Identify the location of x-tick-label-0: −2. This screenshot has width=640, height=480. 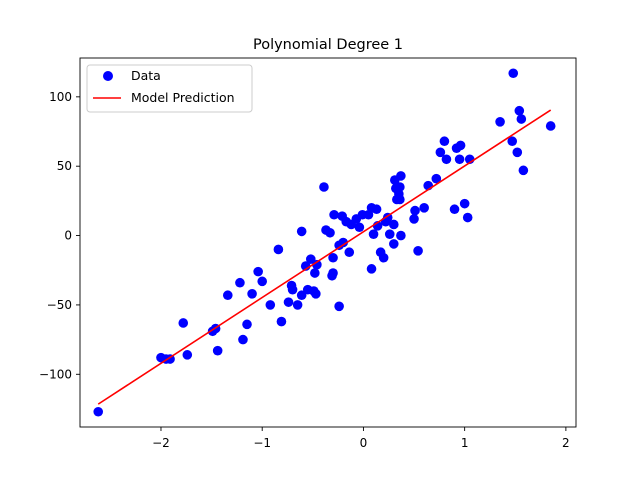
(161, 443).